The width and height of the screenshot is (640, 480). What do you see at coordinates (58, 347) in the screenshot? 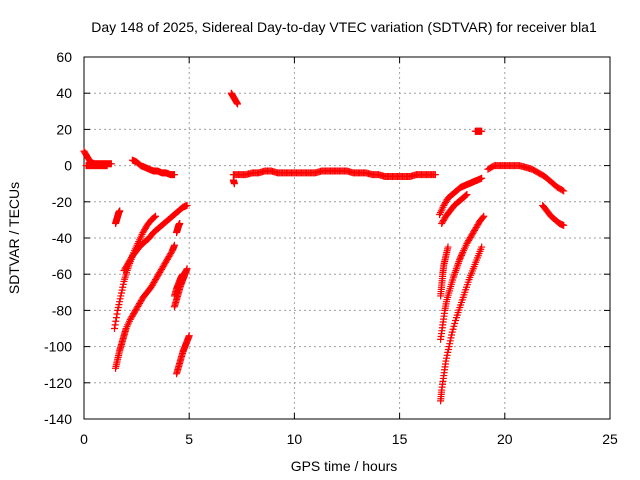
I see `y-tick-label: -100` at bounding box center [58, 347].